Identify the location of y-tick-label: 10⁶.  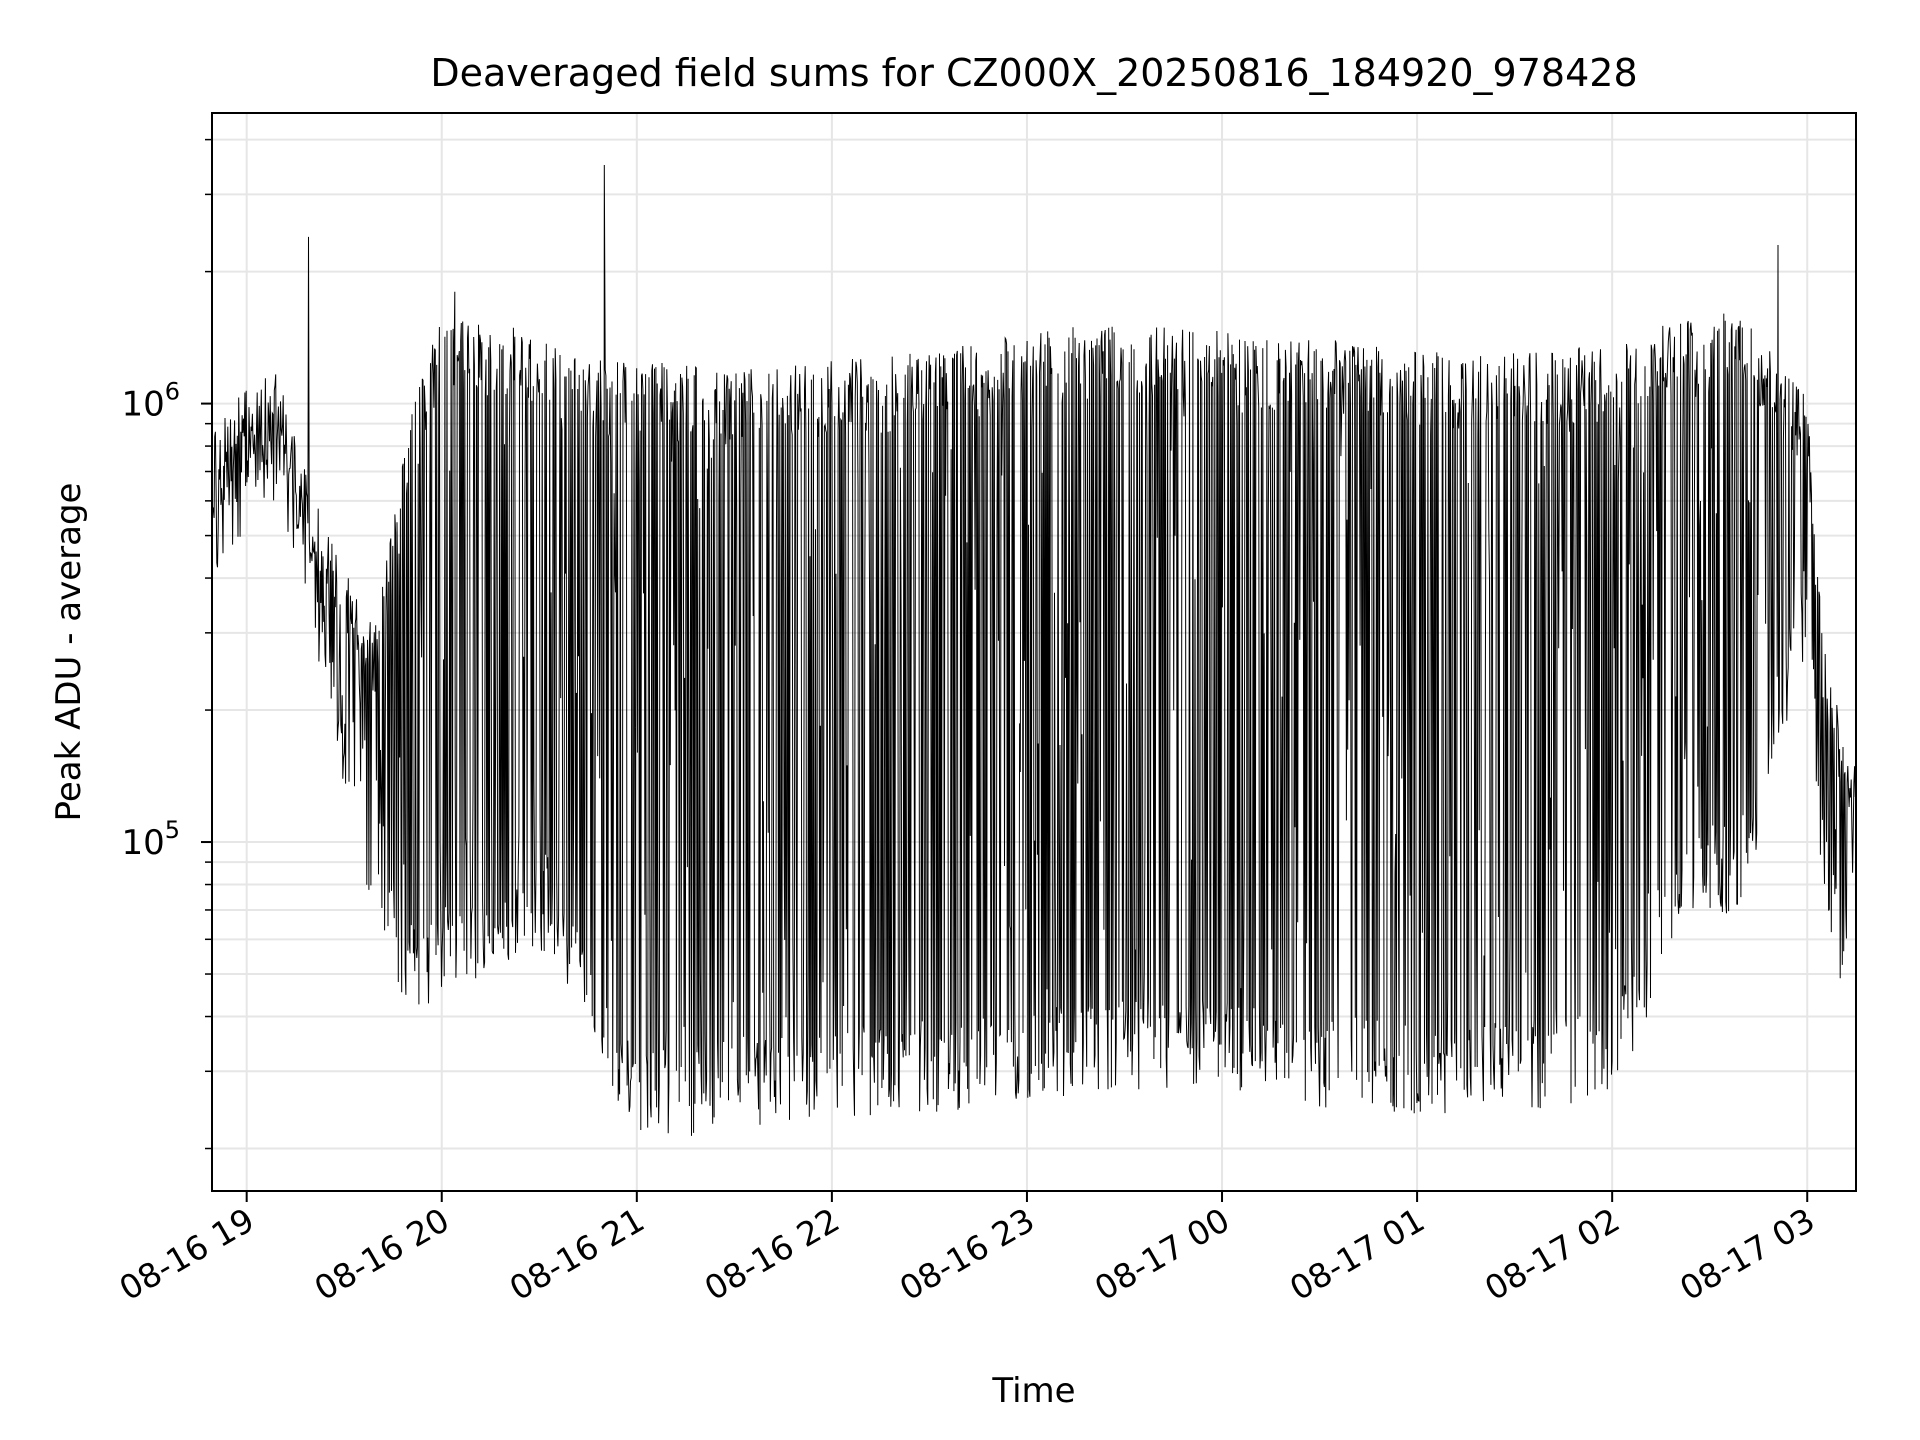
(150, 401).